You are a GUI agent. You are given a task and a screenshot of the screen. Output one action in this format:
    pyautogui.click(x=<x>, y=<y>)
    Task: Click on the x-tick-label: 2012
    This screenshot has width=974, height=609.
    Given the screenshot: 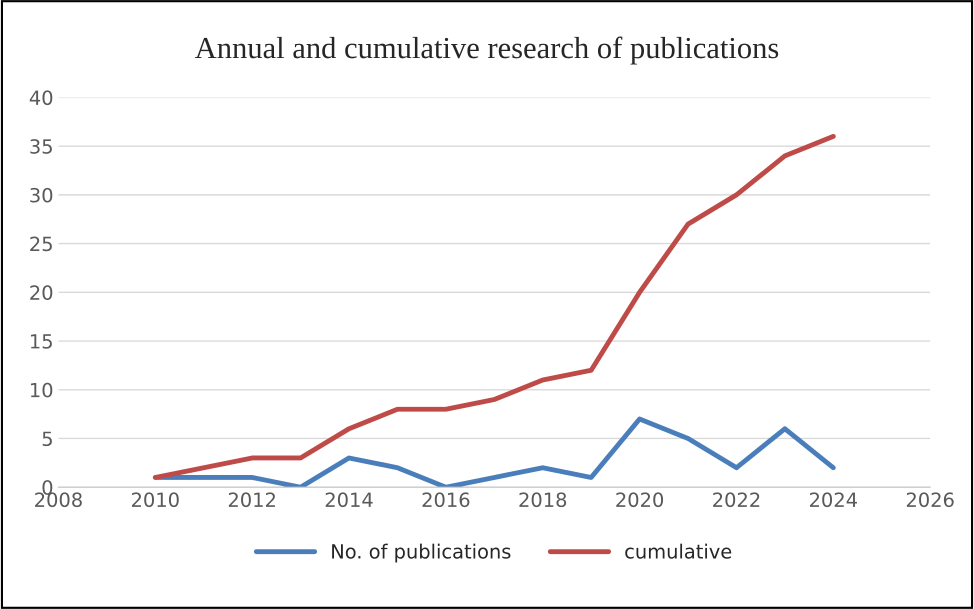 What is the action you would take?
    pyautogui.click(x=251, y=500)
    